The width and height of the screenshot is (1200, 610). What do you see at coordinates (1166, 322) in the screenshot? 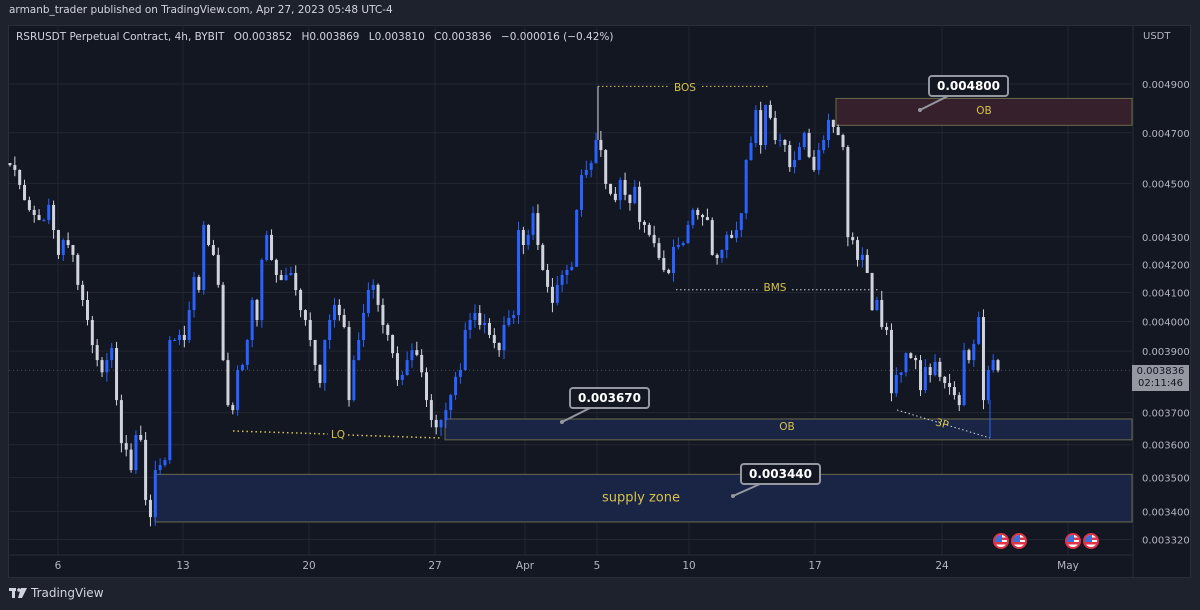
I see `price-tick-label: 0.004000` at bounding box center [1166, 322].